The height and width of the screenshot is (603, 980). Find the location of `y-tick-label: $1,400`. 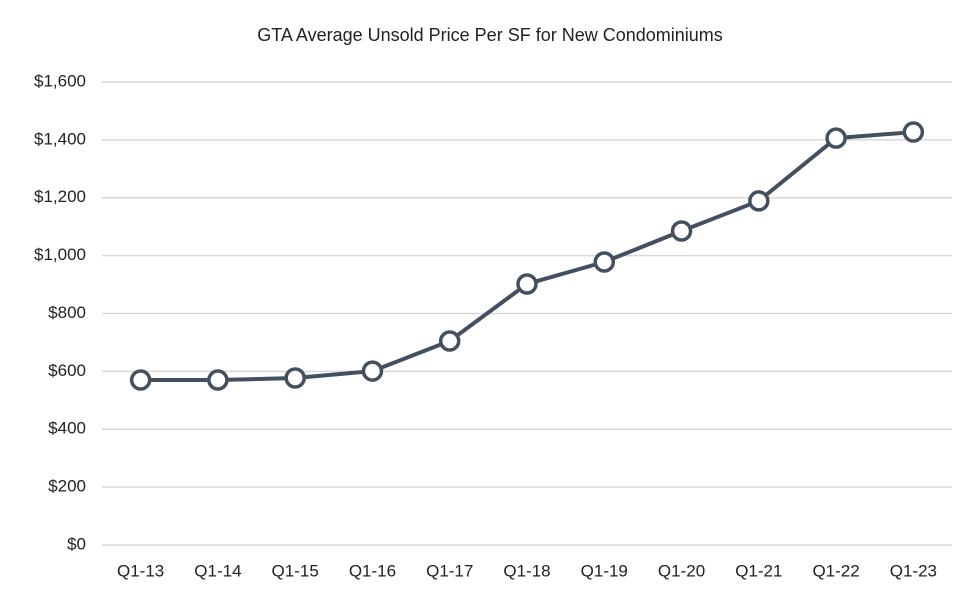

y-tick-label: $1,400 is located at coordinates (60, 138).